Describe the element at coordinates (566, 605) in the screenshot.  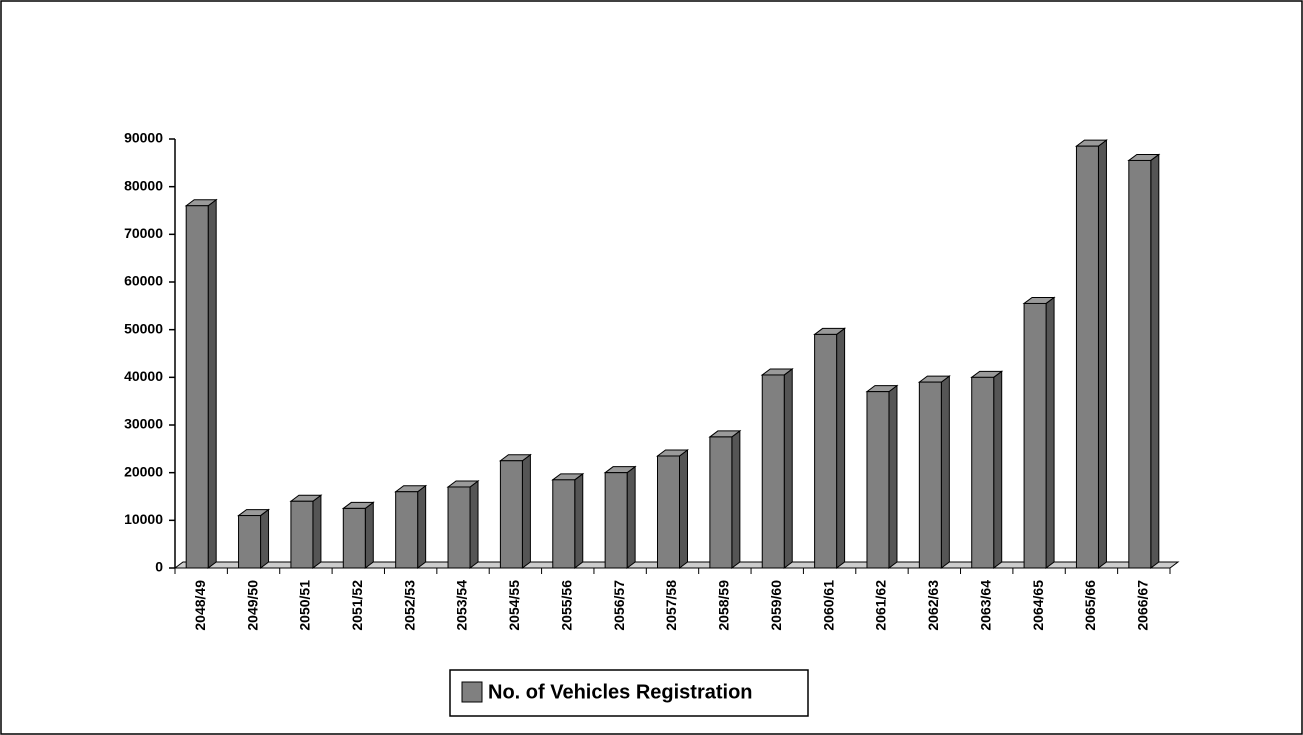
I see `x-tick-label: 2055/56` at that location.